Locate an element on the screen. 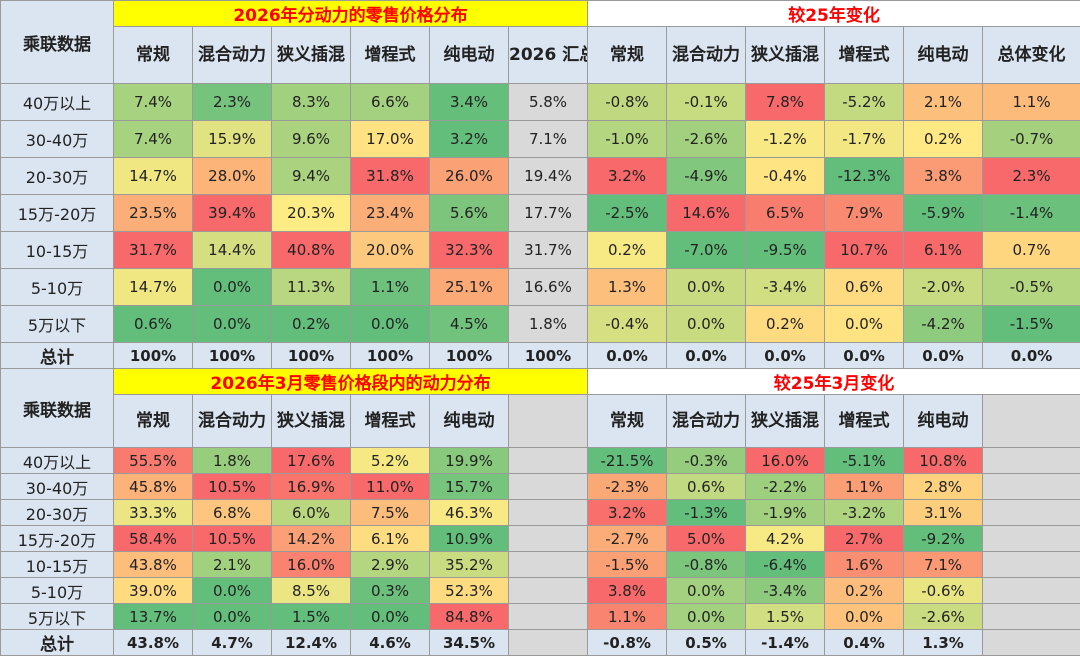  share-cell: 20.0% is located at coordinates (390, 250).